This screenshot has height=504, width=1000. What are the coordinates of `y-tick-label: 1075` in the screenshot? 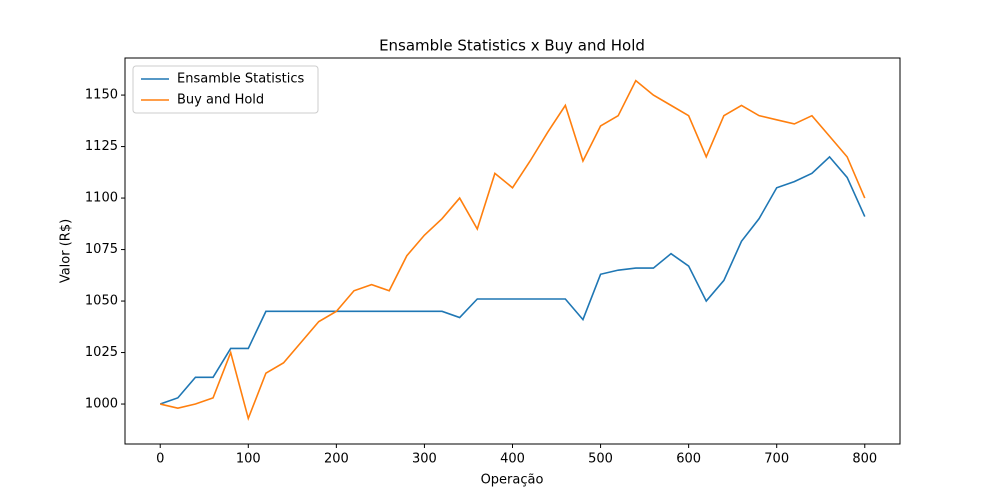 It's located at (101, 249).